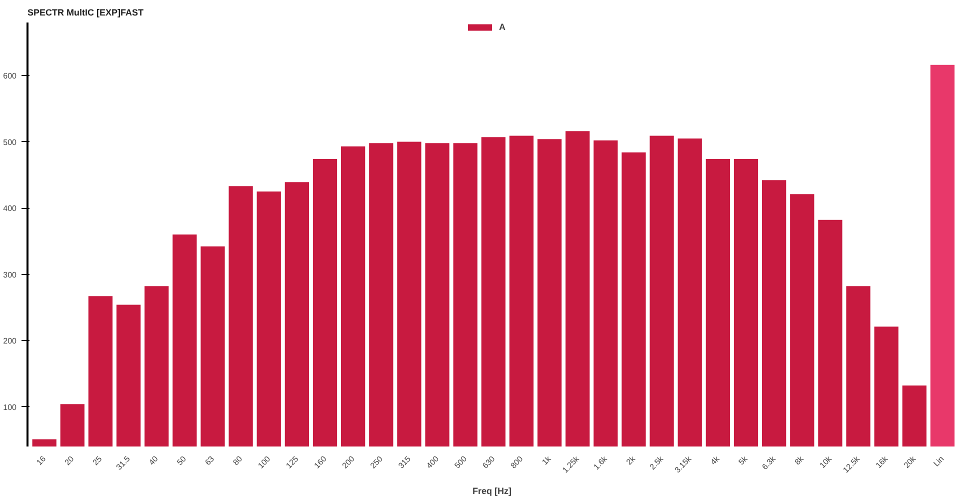  Describe the element at coordinates (432, 462) in the screenshot. I see `x-tick-label: 400` at that location.